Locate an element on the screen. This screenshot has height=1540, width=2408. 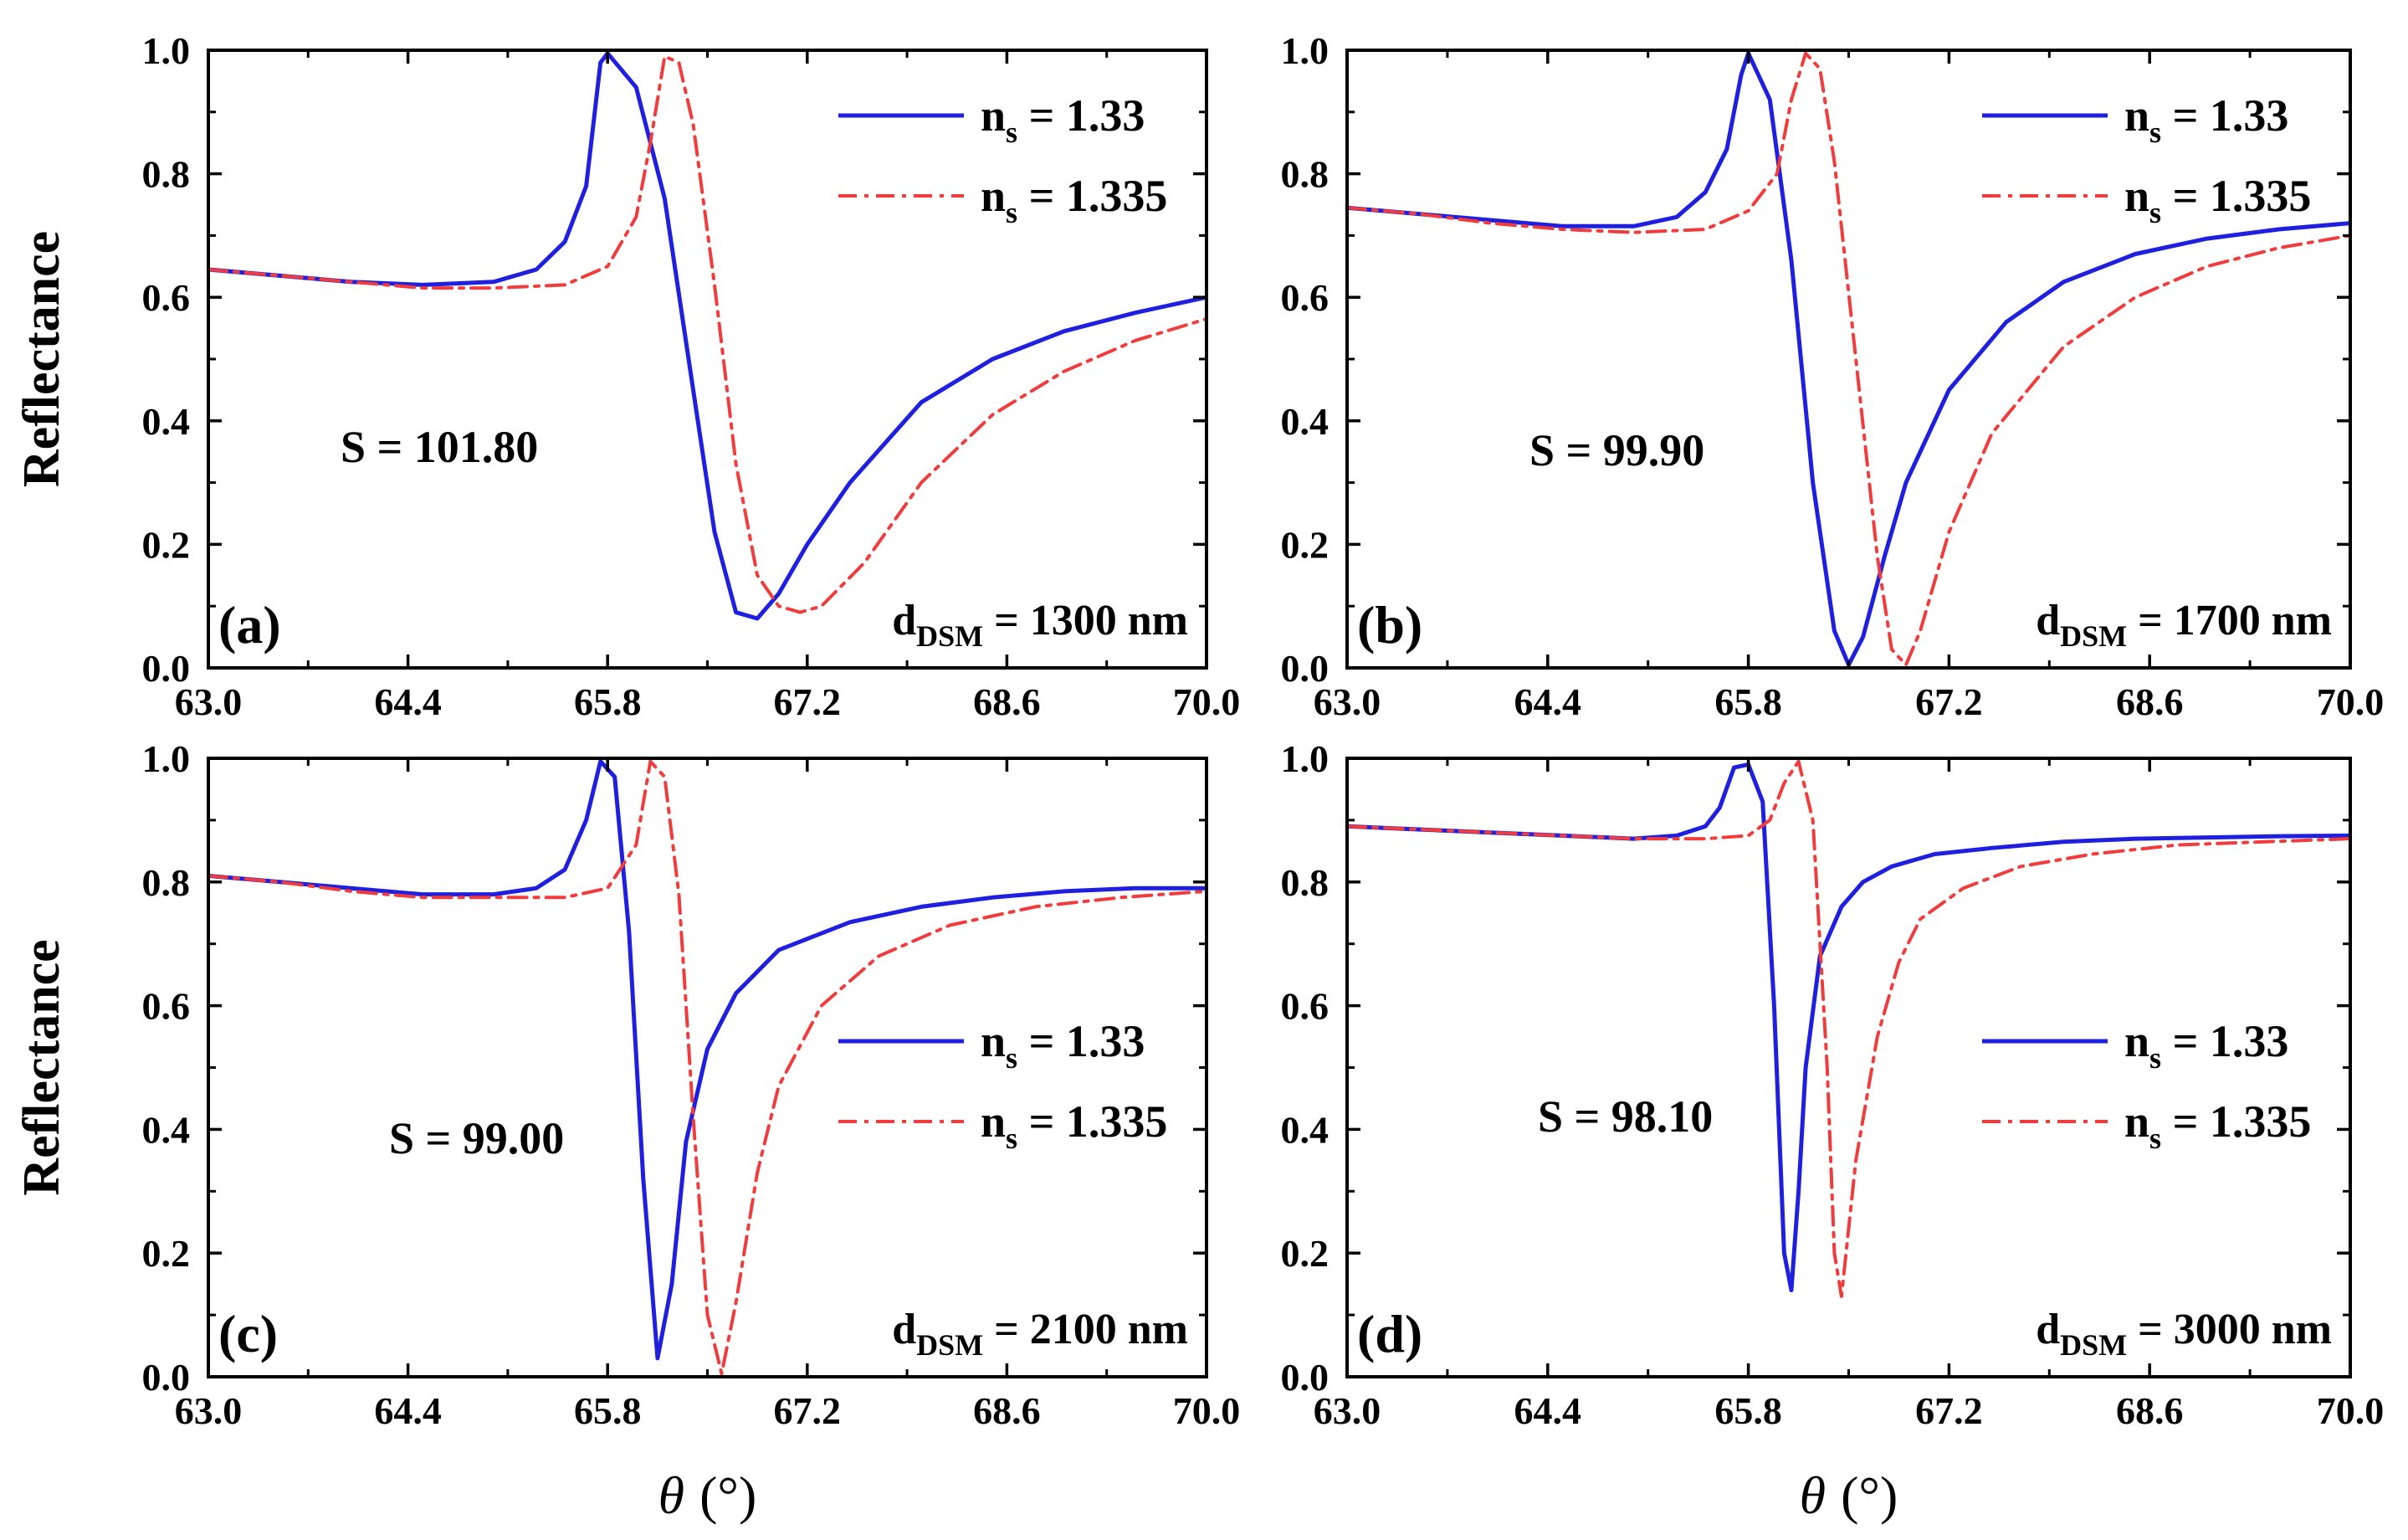
sensitivity-annotation: S = 101.80 is located at coordinates (439, 447).